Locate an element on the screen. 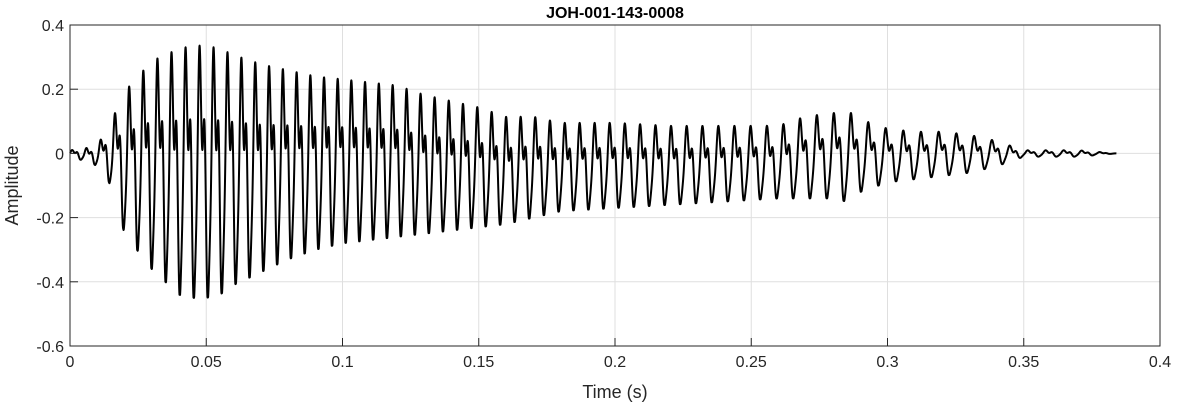  x-tick-label: 0.1 is located at coordinates (342, 362).